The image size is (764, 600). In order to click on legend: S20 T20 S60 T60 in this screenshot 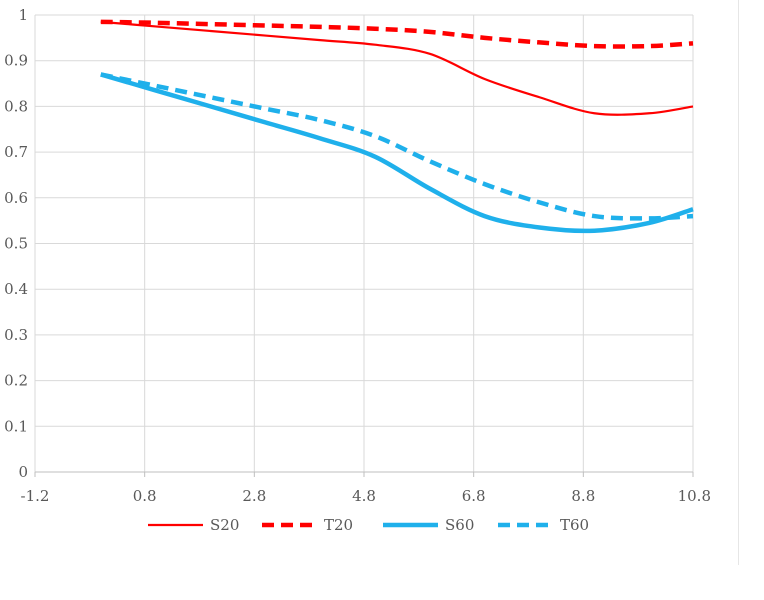, I will do `click(368, 525)`.